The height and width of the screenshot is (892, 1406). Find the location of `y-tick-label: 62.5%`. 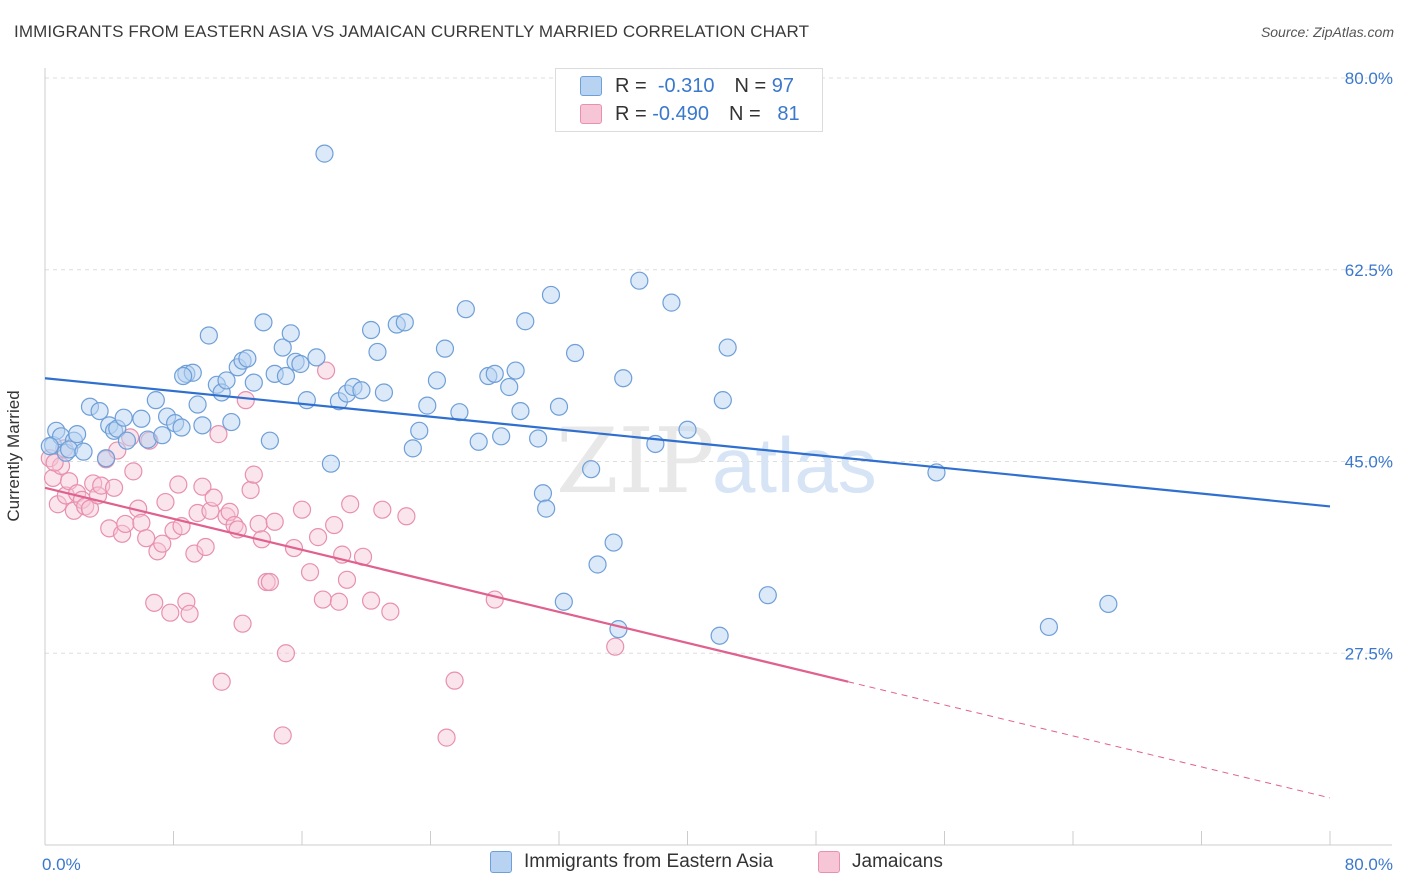

y-tick-label: 62.5% is located at coordinates (1369, 270).